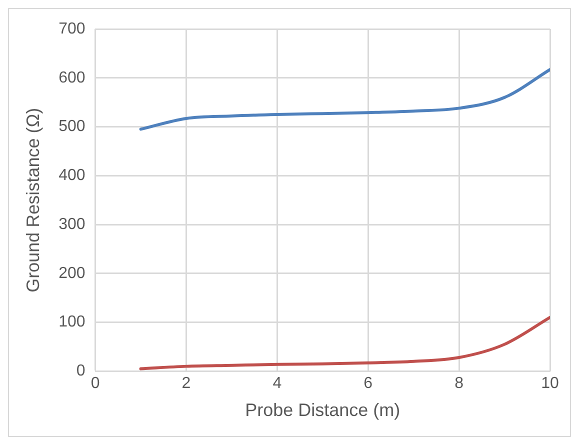 The height and width of the screenshot is (445, 579). What do you see at coordinates (277, 383) in the screenshot?
I see `x-tick-label: 4` at bounding box center [277, 383].